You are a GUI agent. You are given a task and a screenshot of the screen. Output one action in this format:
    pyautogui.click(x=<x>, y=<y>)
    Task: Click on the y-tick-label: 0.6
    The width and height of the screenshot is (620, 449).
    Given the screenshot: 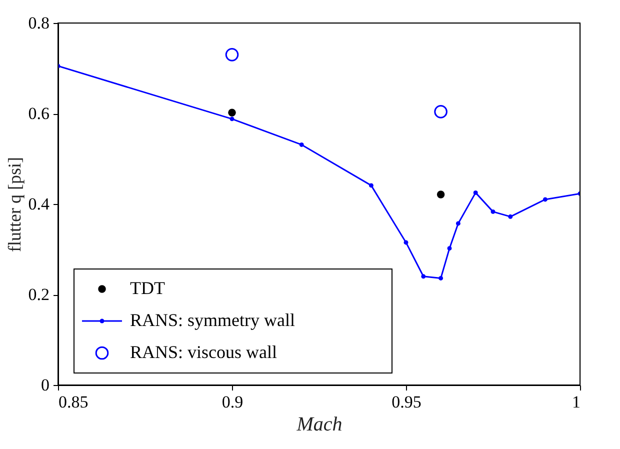 What is the action you would take?
    pyautogui.click(x=39, y=113)
    